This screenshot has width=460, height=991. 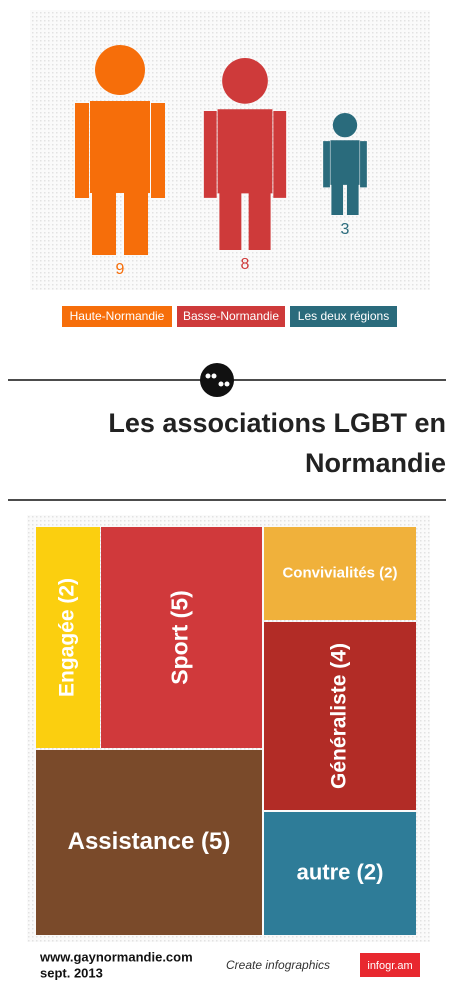 I want to click on footer-brand: infogr.am, so click(x=389, y=966).